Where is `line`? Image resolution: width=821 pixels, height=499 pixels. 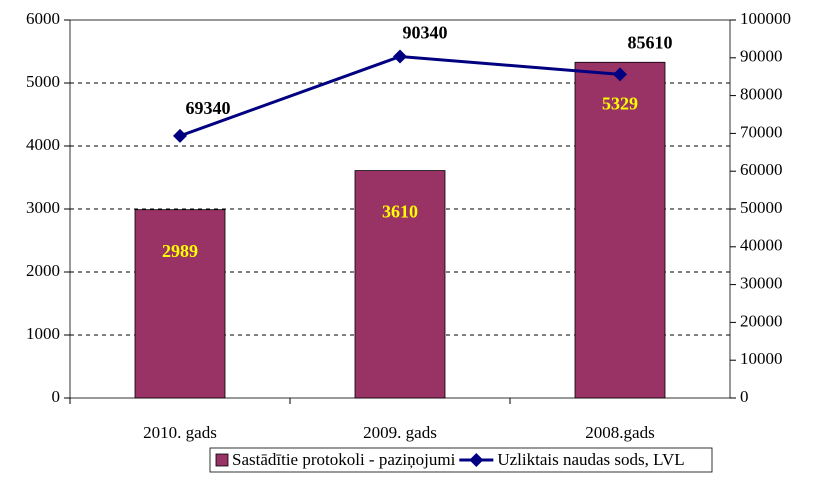 line is located at coordinates (400, 96).